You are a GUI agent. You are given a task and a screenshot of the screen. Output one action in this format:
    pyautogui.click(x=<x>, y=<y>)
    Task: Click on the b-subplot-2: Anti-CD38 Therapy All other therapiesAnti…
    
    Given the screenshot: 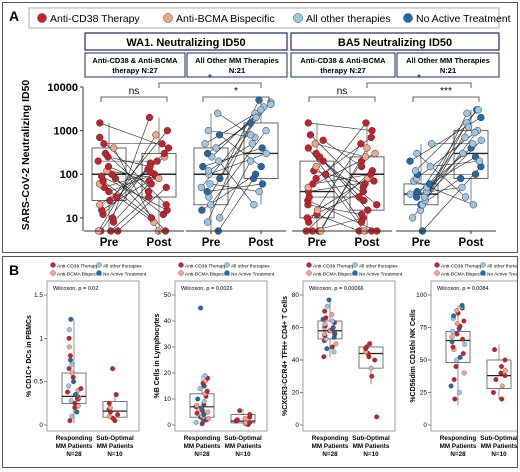 What is the action you would take?
    pyautogui.click(x=214, y=360)
    